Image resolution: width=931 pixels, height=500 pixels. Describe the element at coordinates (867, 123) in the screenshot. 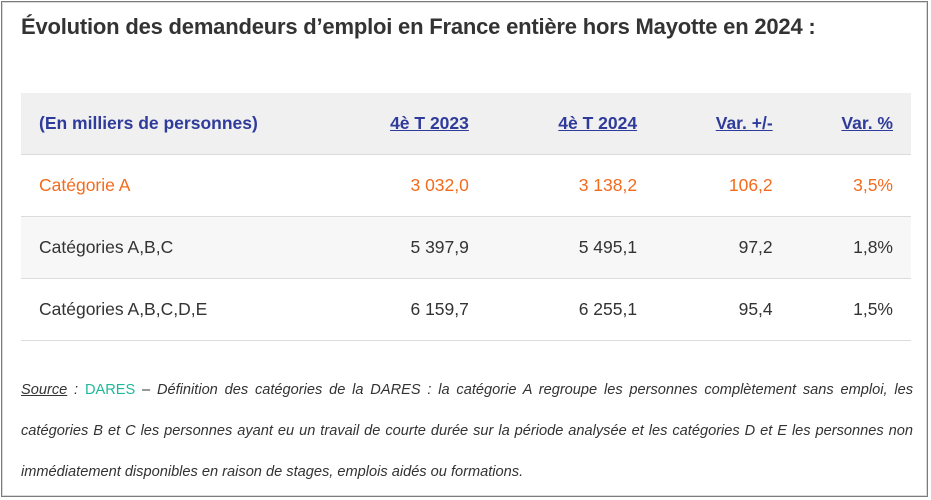

I see `header-variation-pct-link: Var. %` at that location.